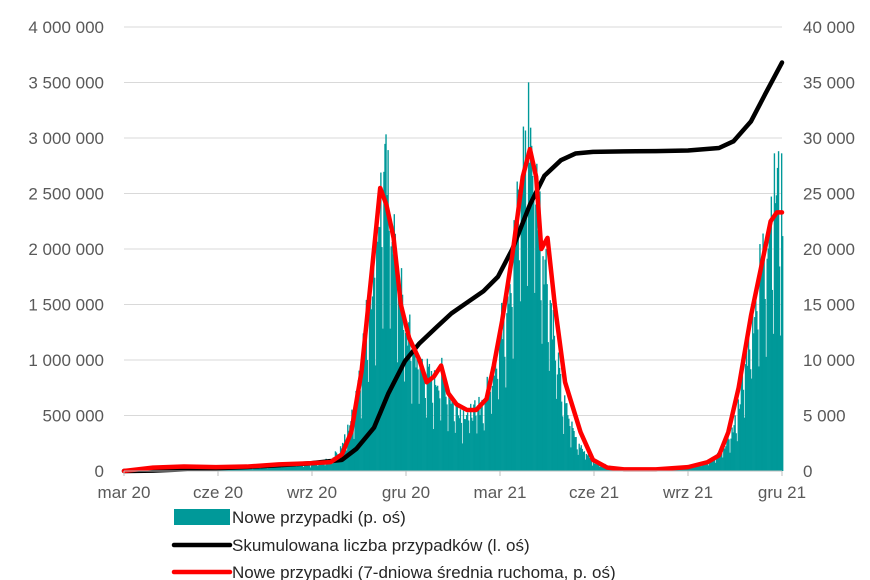  Describe the element at coordinates (124, 492) in the screenshot. I see `x-tick-label: mar 20` at that location.